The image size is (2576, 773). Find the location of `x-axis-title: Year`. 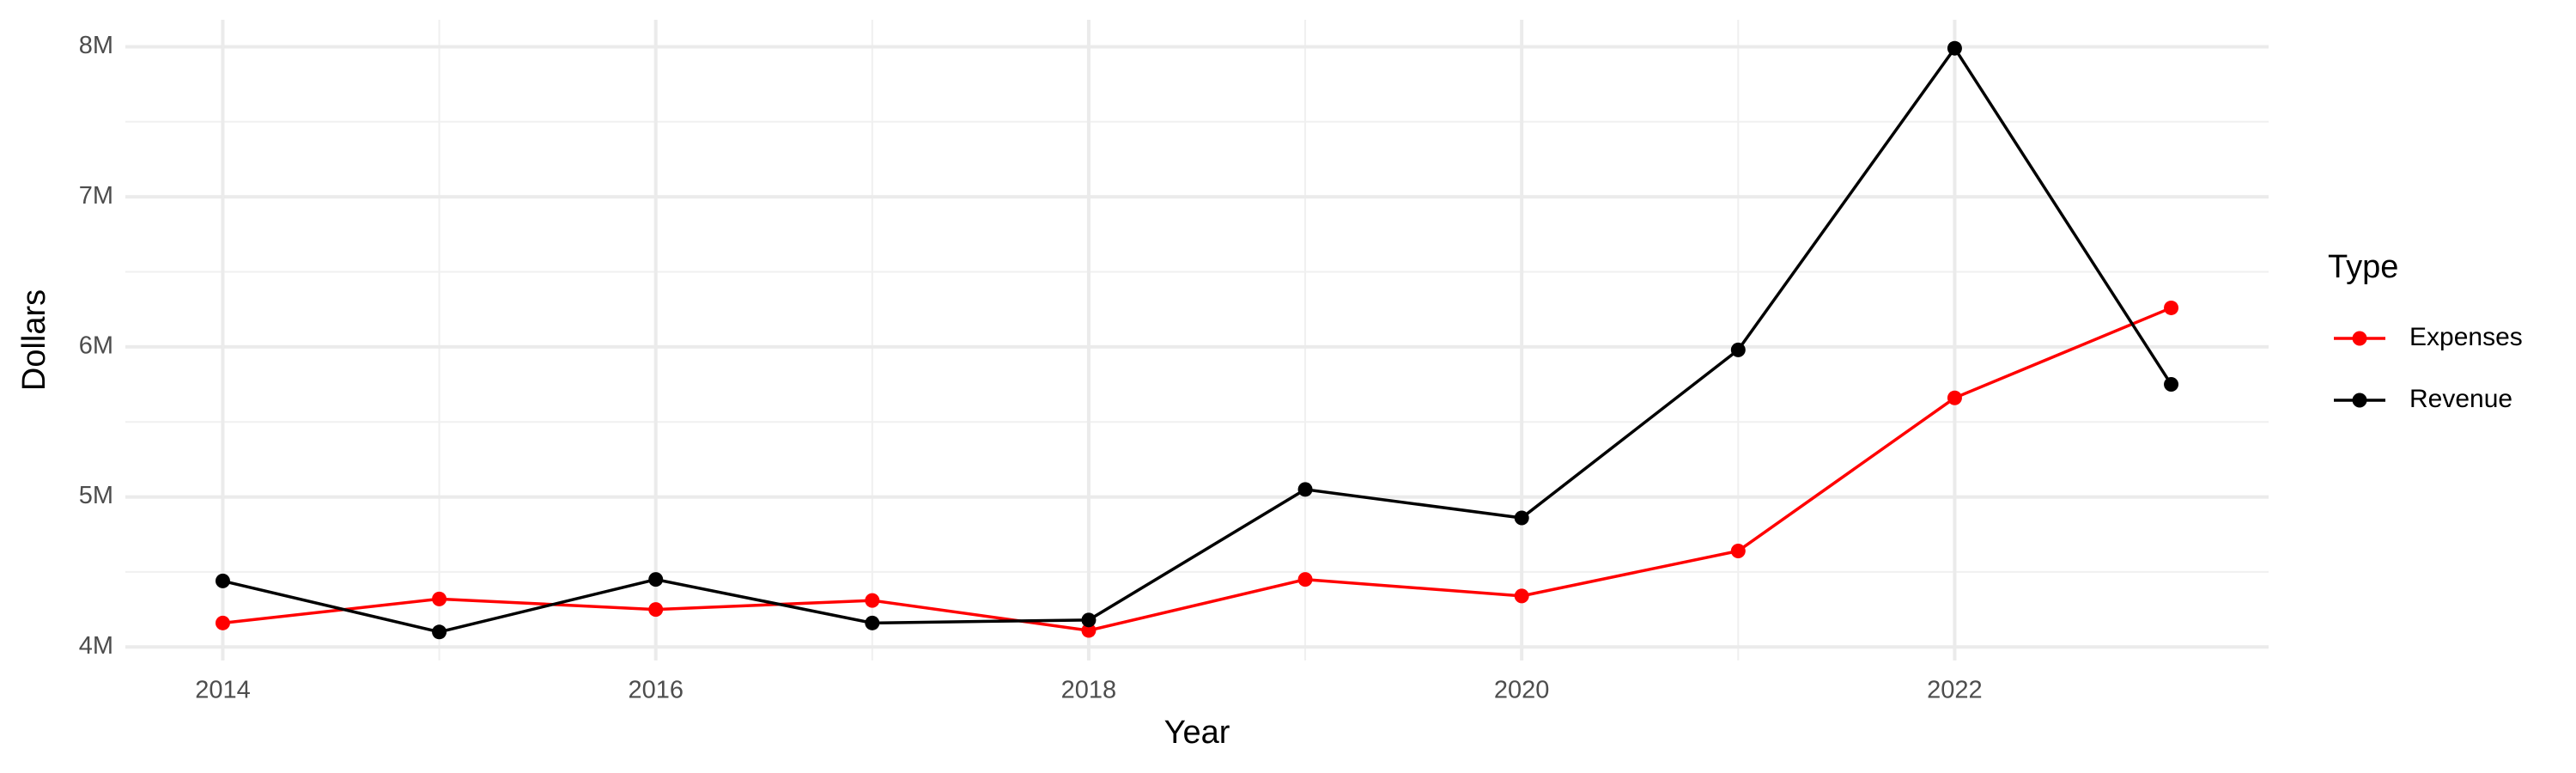

x-axis-title: Year is located at coordinates (1197, 733).